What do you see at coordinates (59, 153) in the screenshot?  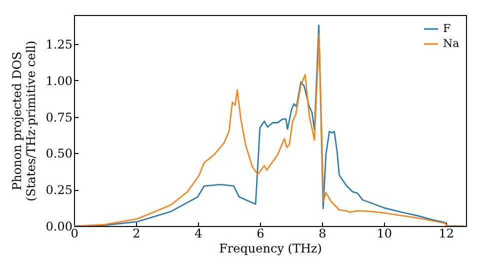 I see `y-tick-label: 0.50` at bounding box center [59, 153].